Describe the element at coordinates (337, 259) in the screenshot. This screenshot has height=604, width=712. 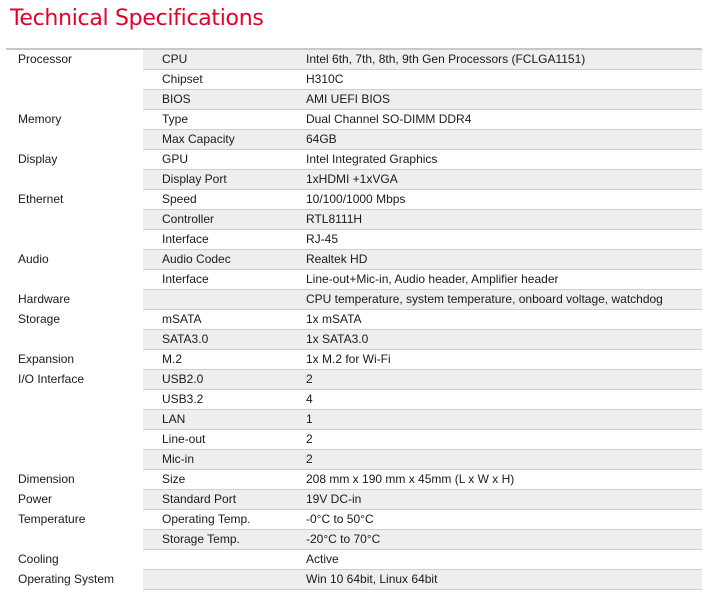
I see `spec-value: Realtek HD` at that location.